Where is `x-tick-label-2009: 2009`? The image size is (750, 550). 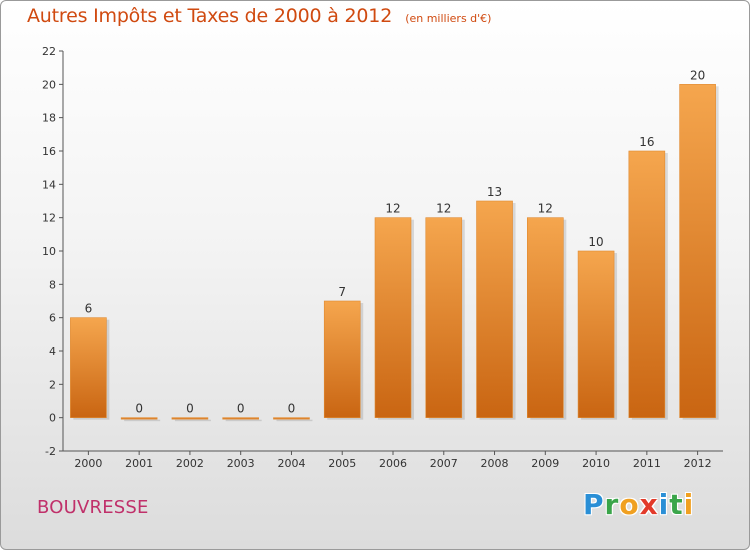 x-tick-label-2009: 2009 is located at coordinates (545, 463).